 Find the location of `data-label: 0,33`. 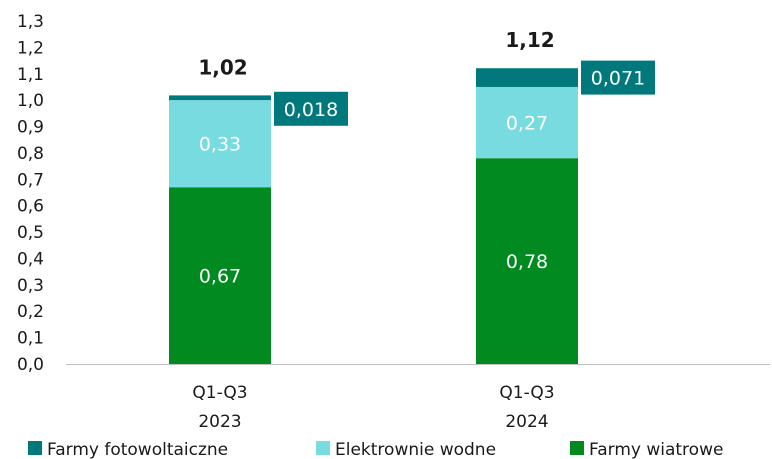

data-label: 0,33 is located at coordinates (220, 145).